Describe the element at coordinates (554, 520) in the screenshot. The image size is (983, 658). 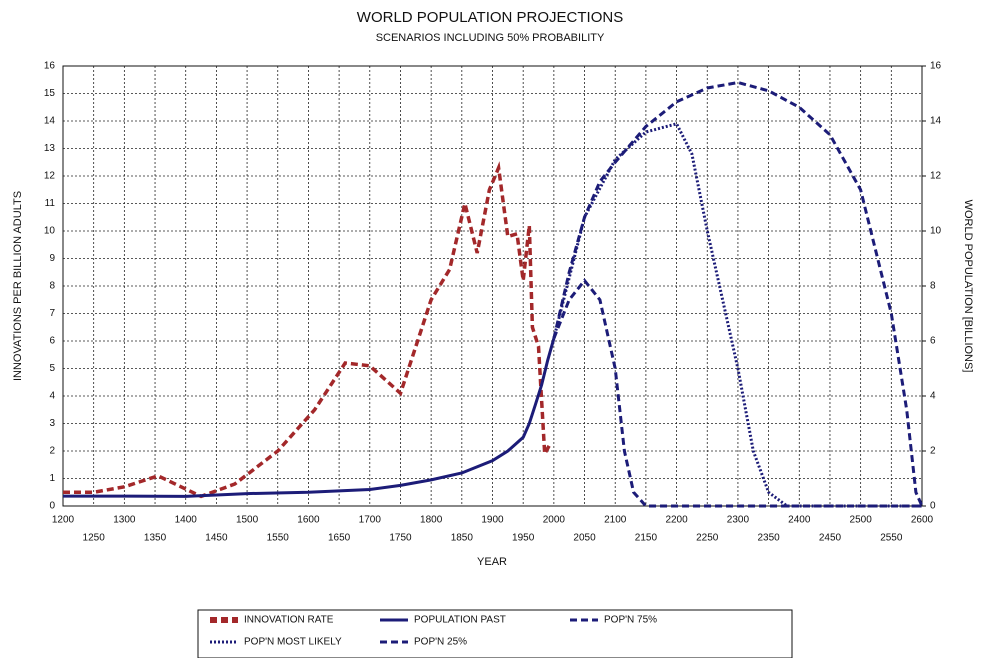
I see `x-tick-label: 2000` at that location.